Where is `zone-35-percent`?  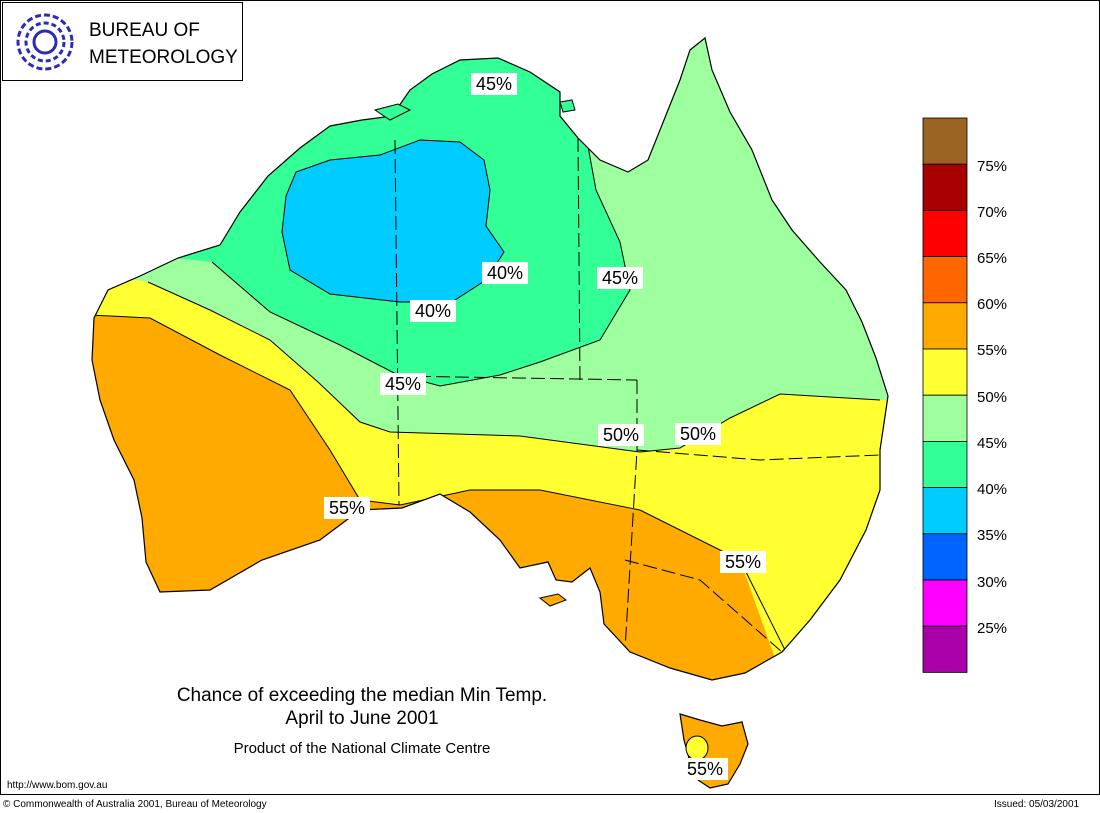
zone-35-percent is located at coordinates (393, 221).